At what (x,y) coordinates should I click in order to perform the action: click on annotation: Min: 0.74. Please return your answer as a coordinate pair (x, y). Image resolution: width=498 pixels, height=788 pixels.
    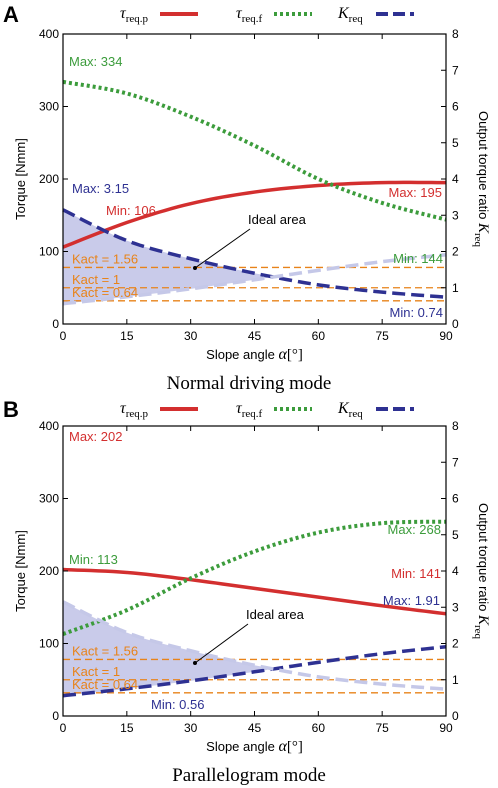
    Looking at the image, I should click on (416, 312).